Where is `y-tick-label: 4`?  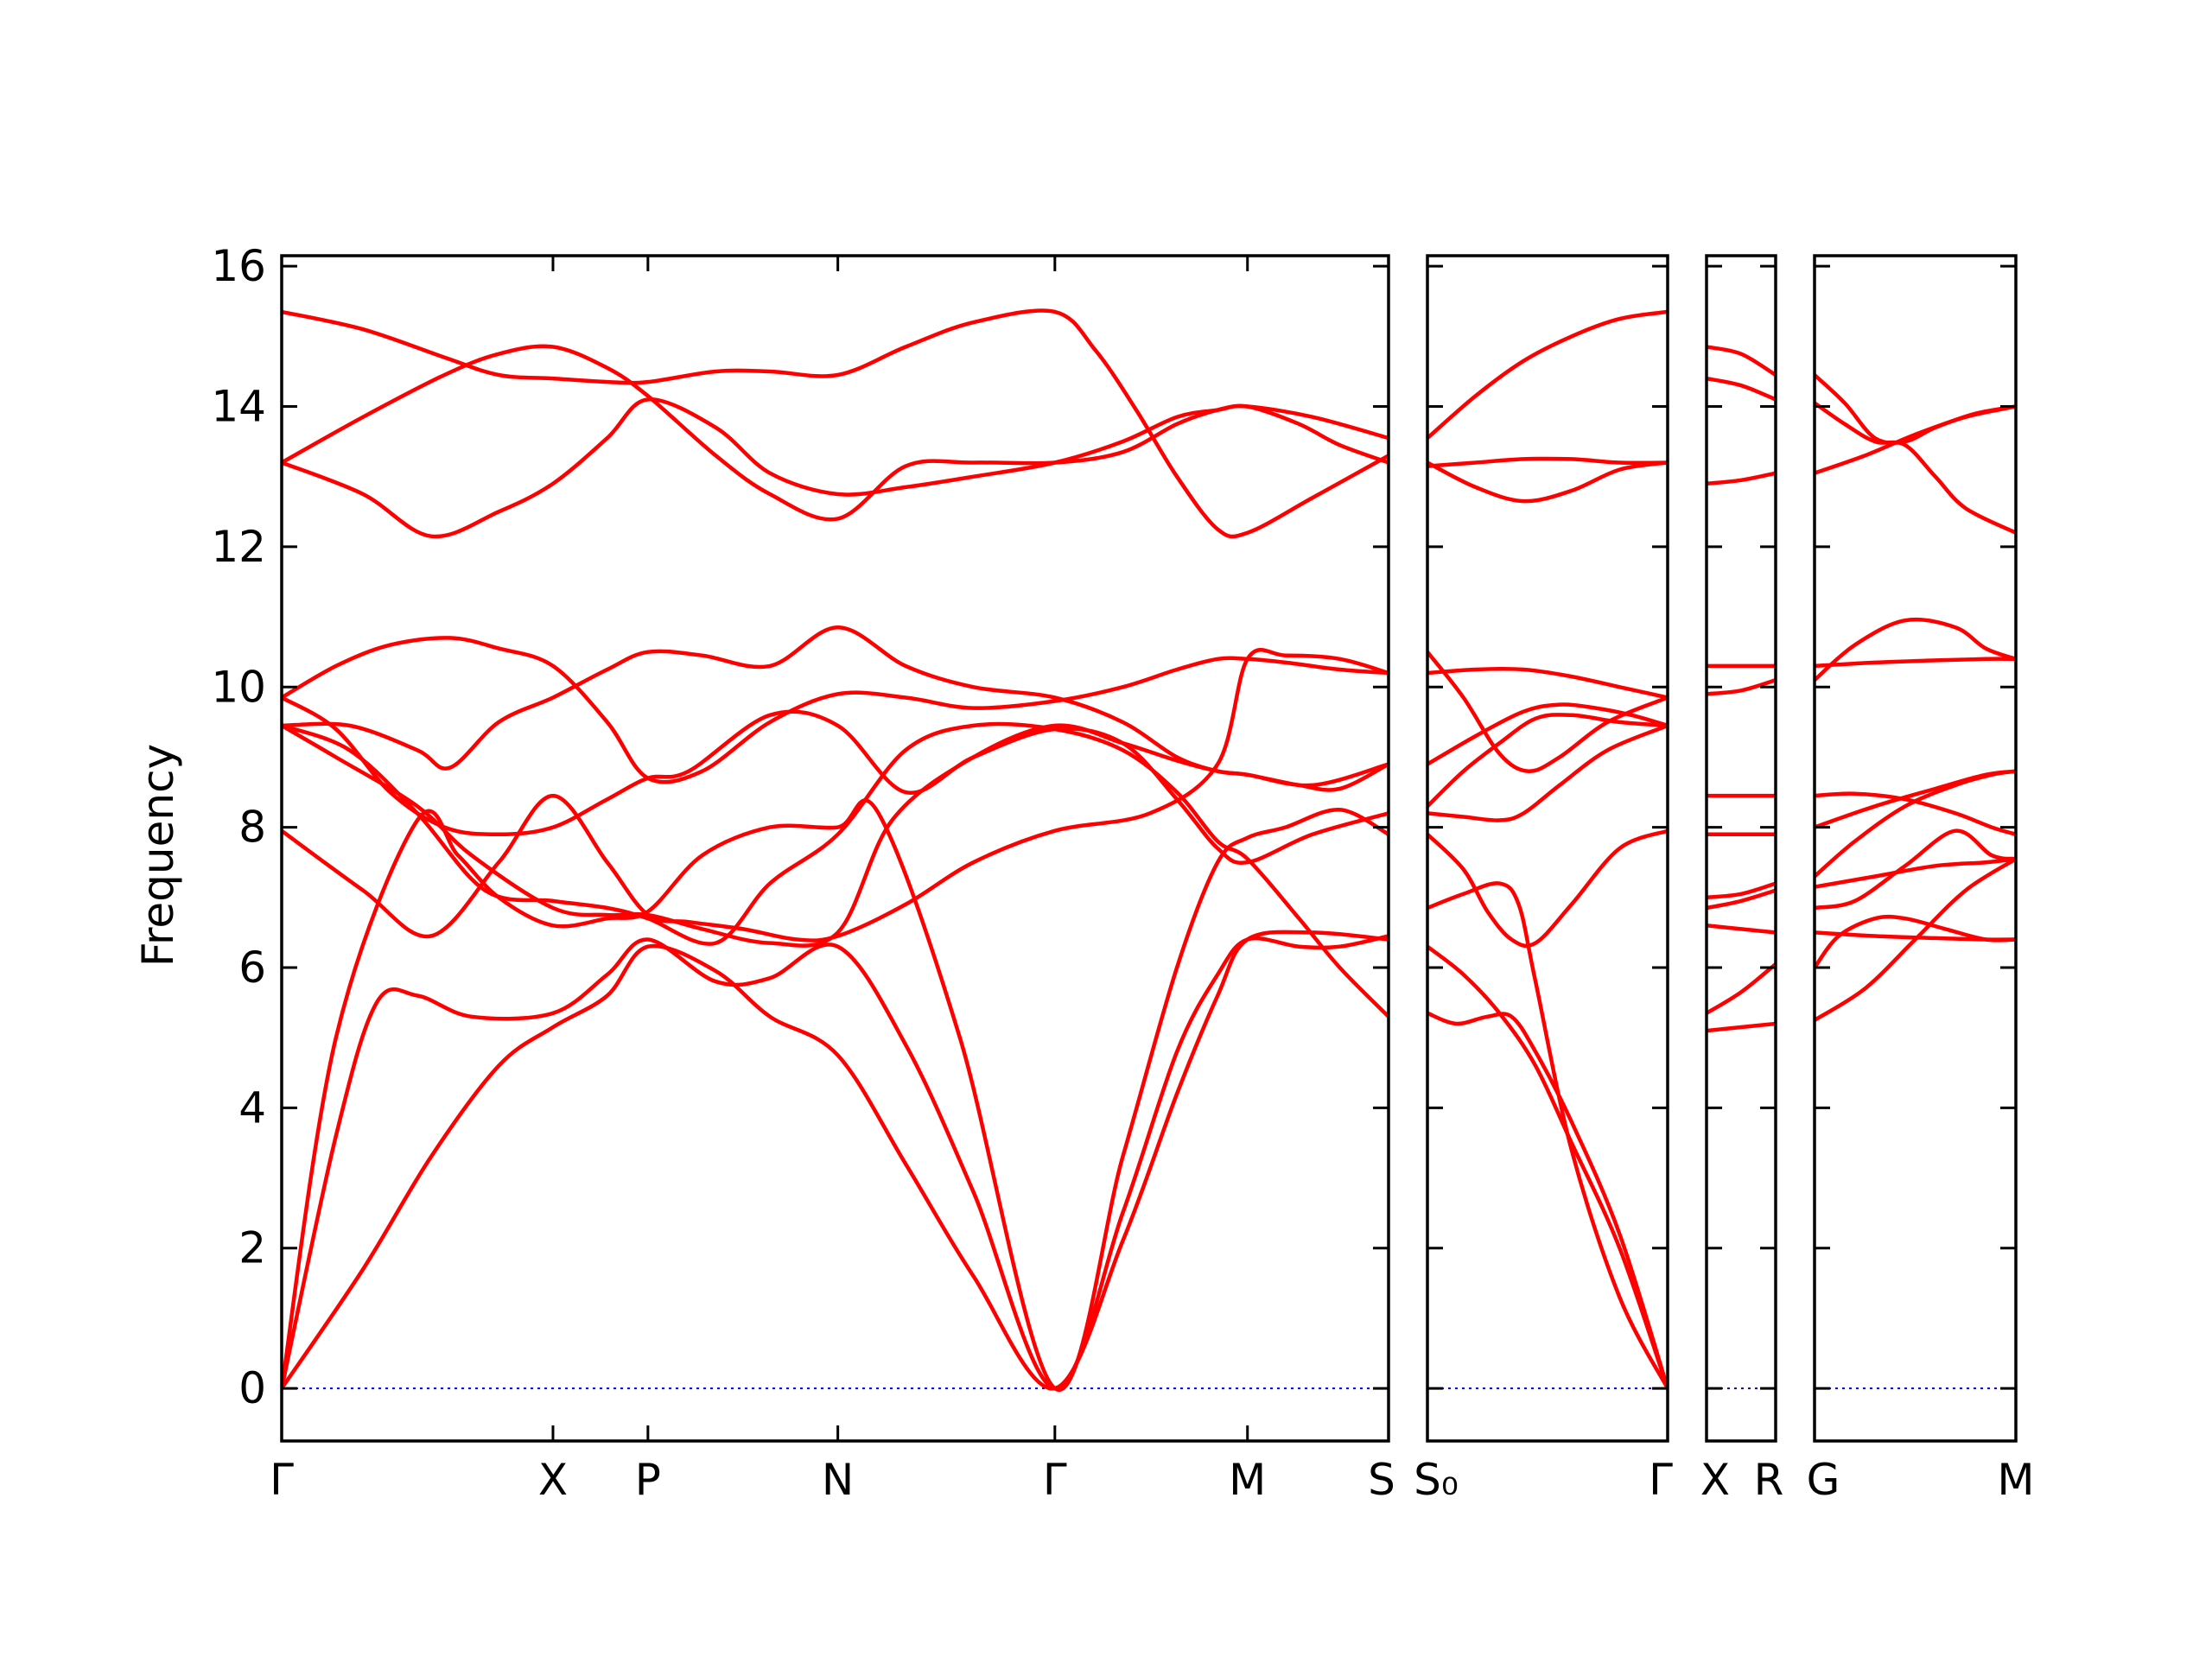 y-tick-label: 4 is located at coordinates (252, 1107).